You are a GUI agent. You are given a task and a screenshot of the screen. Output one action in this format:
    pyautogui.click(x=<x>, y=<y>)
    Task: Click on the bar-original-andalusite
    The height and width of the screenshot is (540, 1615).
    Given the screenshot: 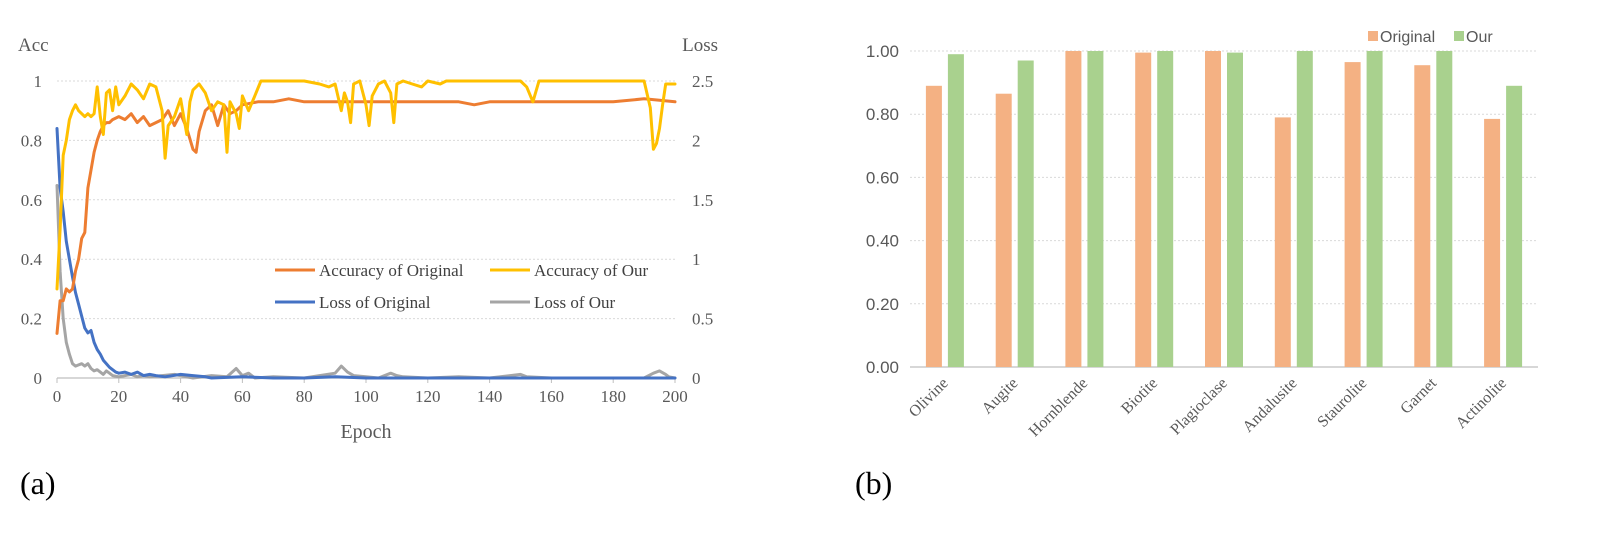 What is the action you would take?
    pyautogui.click(x=1282, y=242)
    